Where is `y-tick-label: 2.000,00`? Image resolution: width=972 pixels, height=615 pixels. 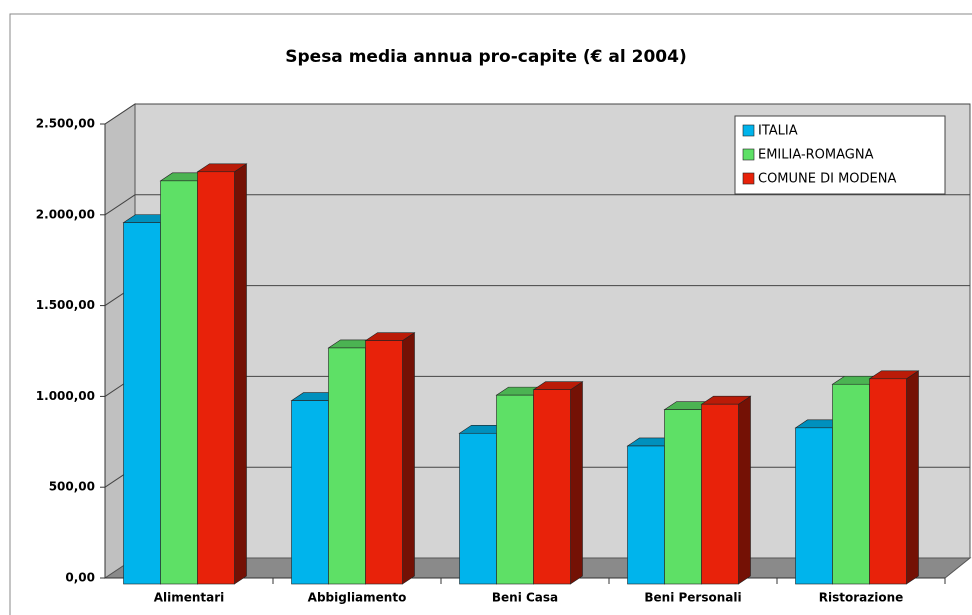
y-tick-label: 2.000,00 is located at coordinates (65, 214).